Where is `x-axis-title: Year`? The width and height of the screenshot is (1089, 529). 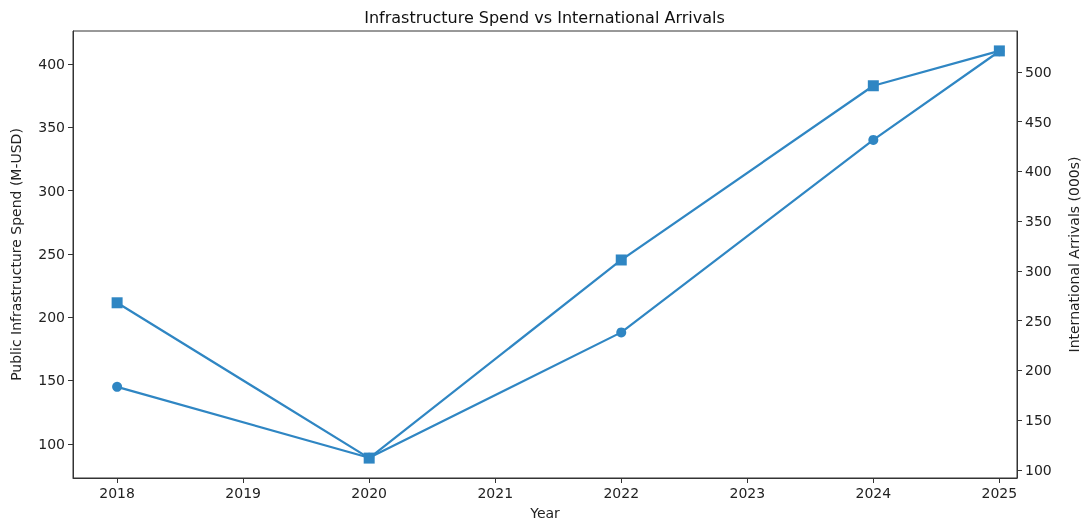 x-axis-title: Year is located at coordinates (545, 513).